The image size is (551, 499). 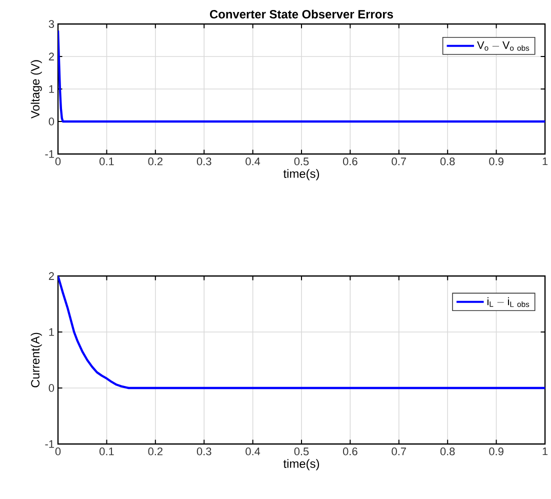 What do you see at coordinates (302, 14) in the screenshot?
I see `chart-title: Converter State Observer Errors` at bounding box center [302, 14].